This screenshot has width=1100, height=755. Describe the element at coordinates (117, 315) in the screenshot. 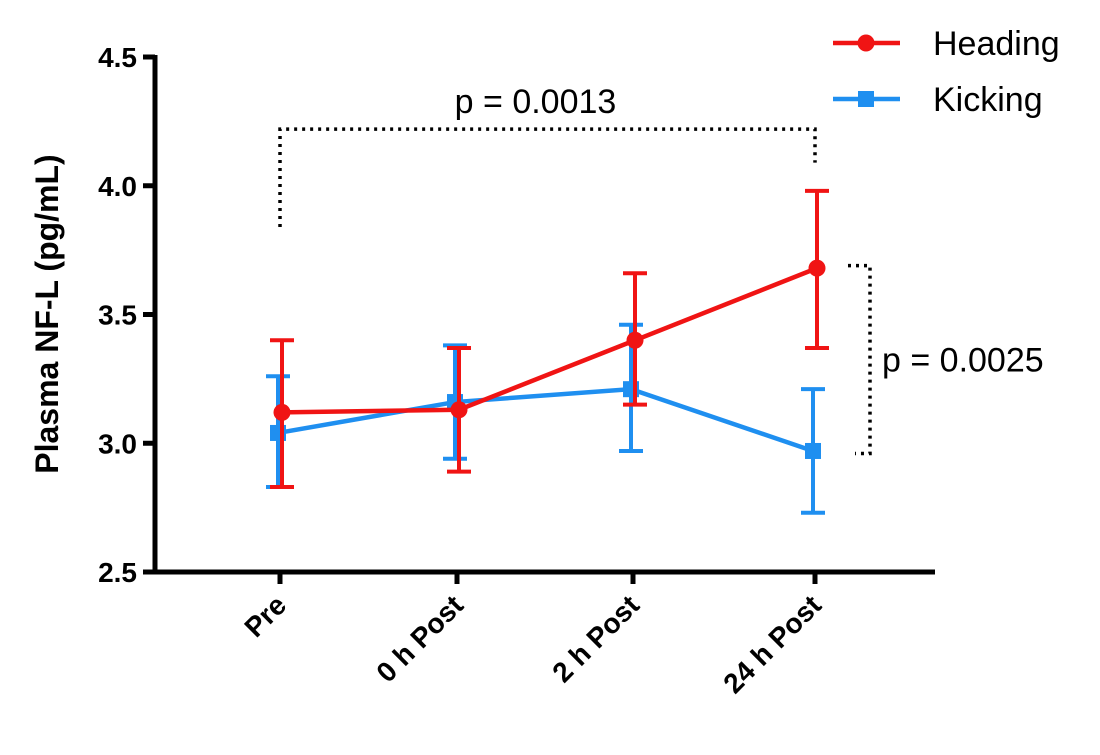

I see `y-tick-label: 3.5` at that location.